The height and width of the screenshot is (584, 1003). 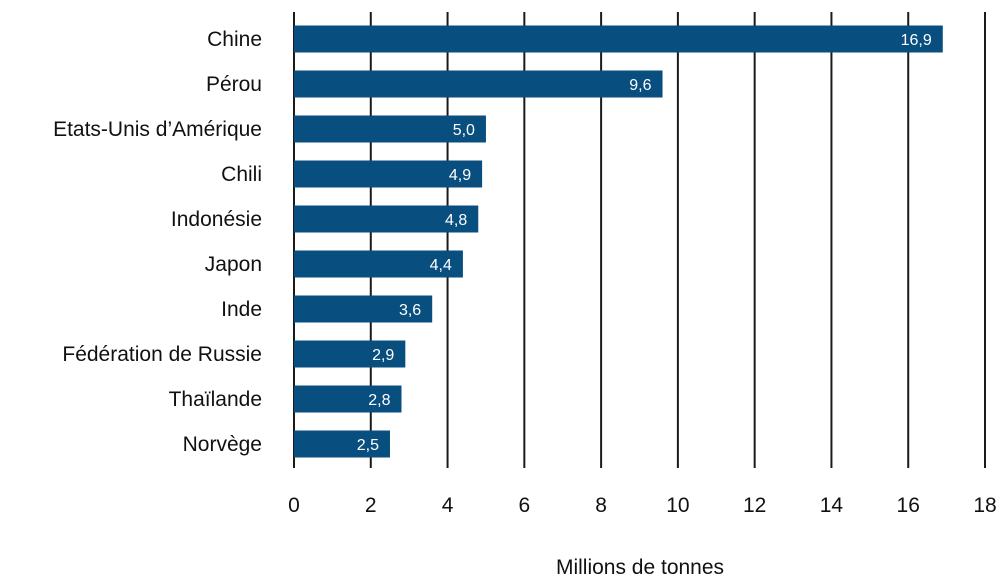 What do you see at coordinates (215, 399) in the screenshot?
I see `category-label: Thaïlande` at bounding box center [215, 399].